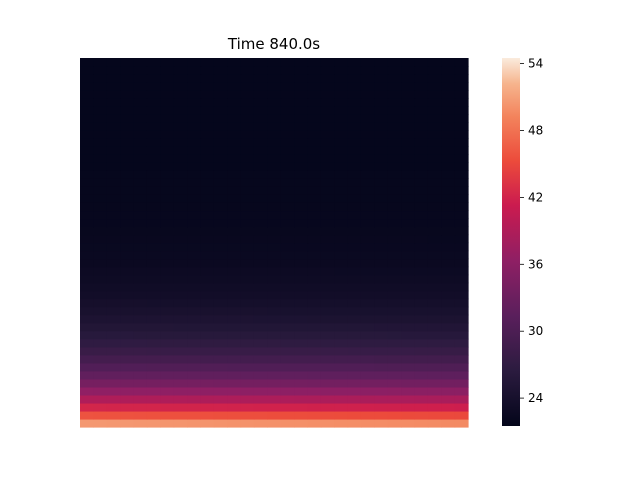 The image size is (640, 480). What do you see at coordinates (535, 264) in the screenshot?
I see `colorbar-tick-label: 36` at bounding box center [535, 264].